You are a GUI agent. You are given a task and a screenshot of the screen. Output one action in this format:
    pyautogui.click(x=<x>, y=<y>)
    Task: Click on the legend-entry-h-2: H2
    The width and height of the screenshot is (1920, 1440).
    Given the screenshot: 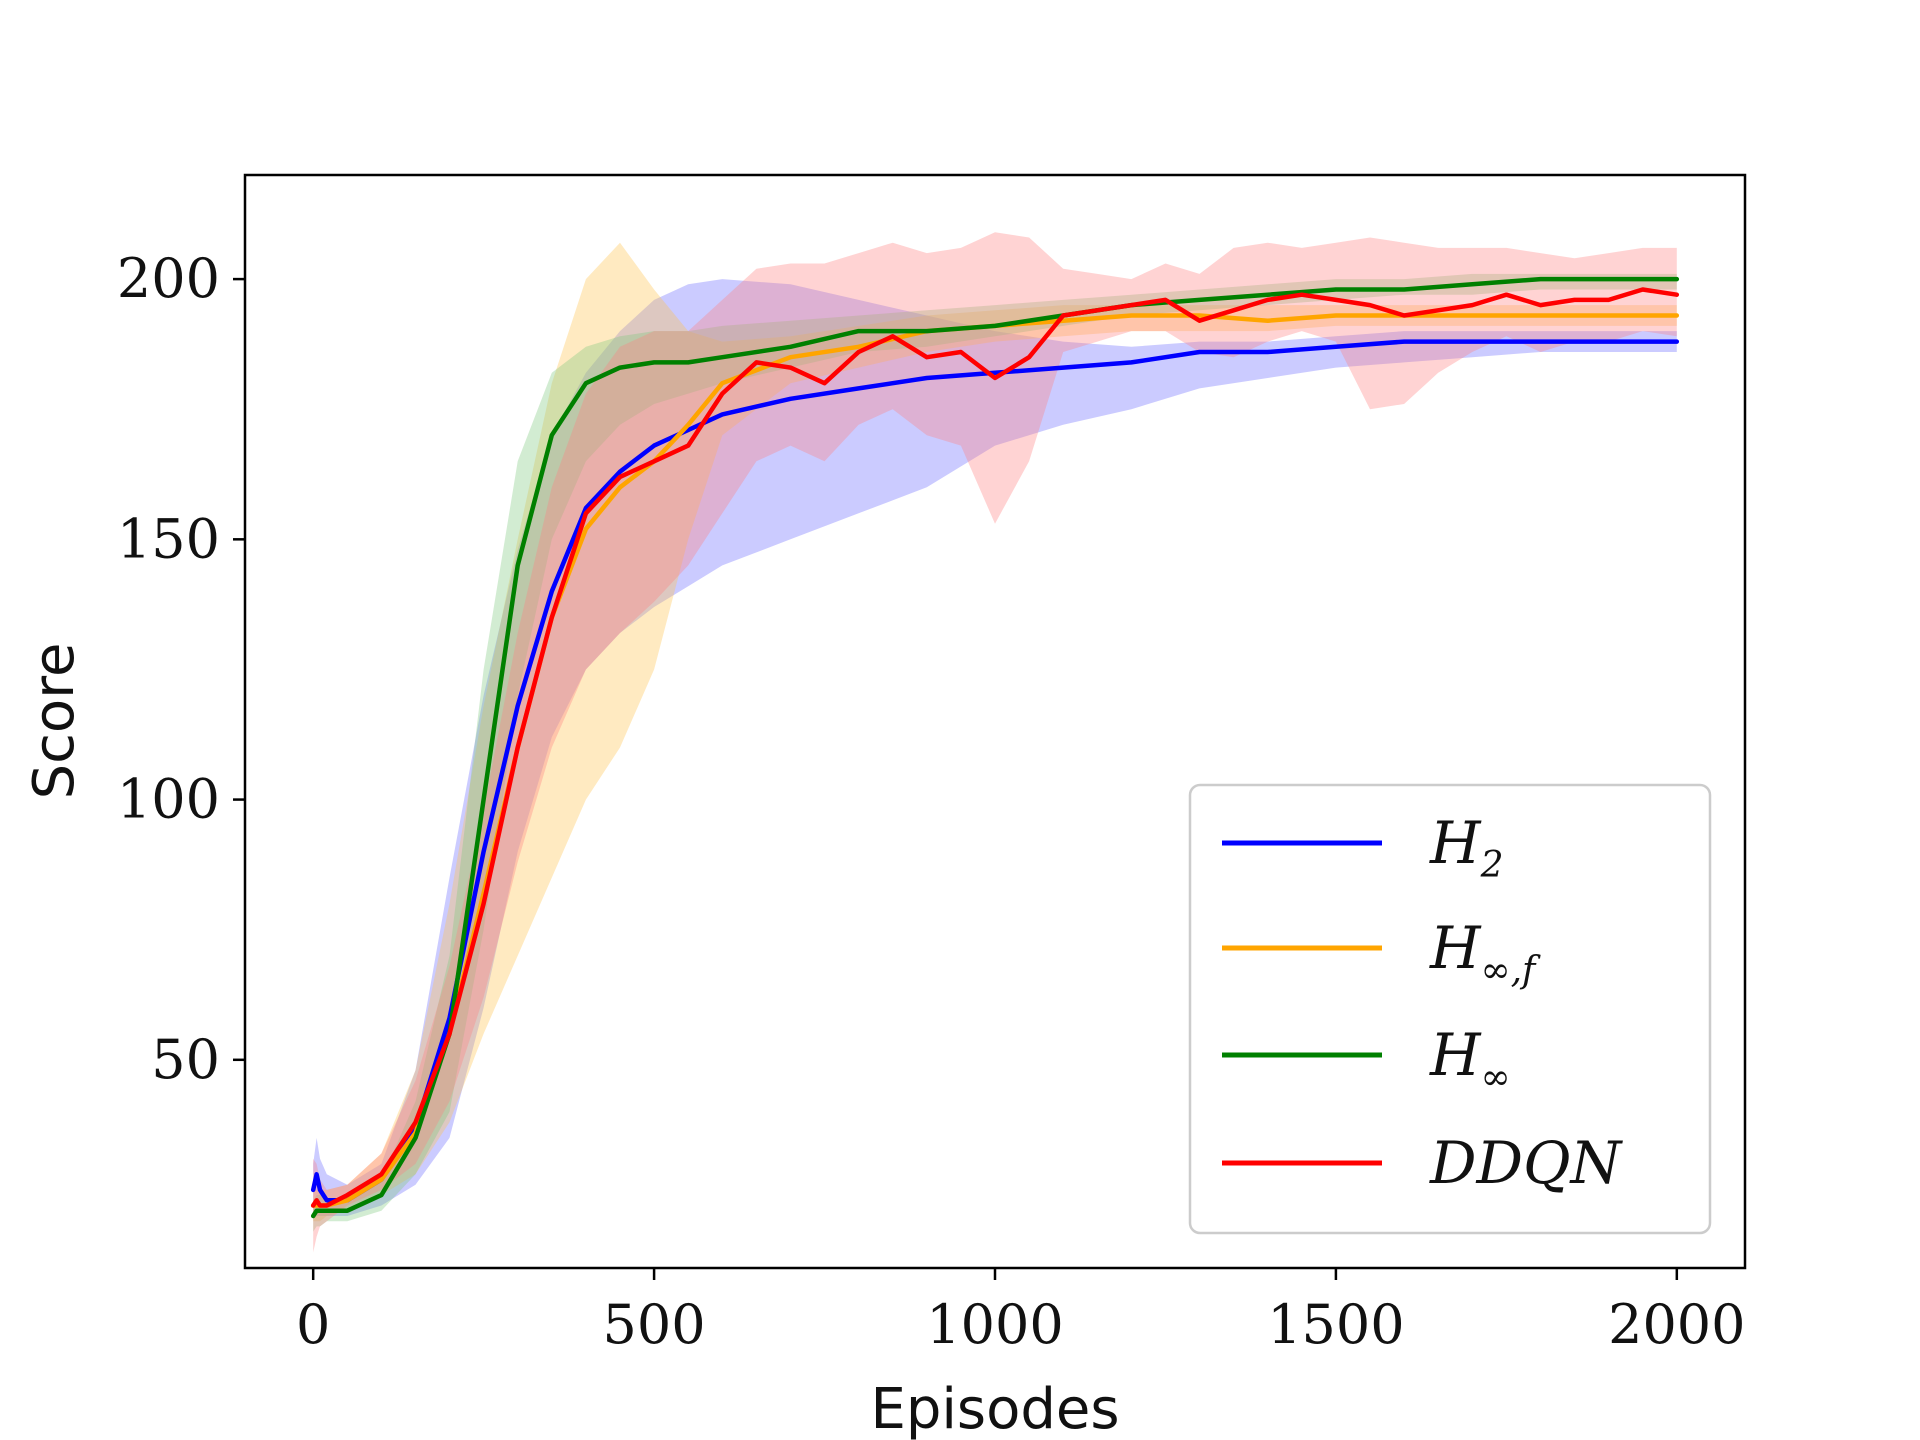 What is the action you would take?
    pyautogui.click(x=1363, y=847)
    